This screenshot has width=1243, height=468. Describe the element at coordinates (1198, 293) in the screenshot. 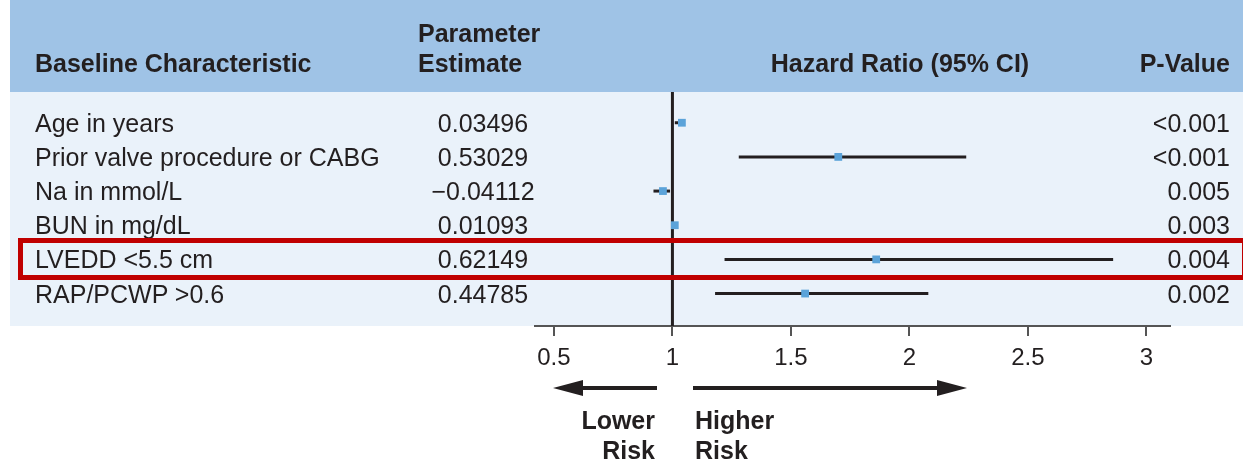

I see `annotation: 0.002` at that location.